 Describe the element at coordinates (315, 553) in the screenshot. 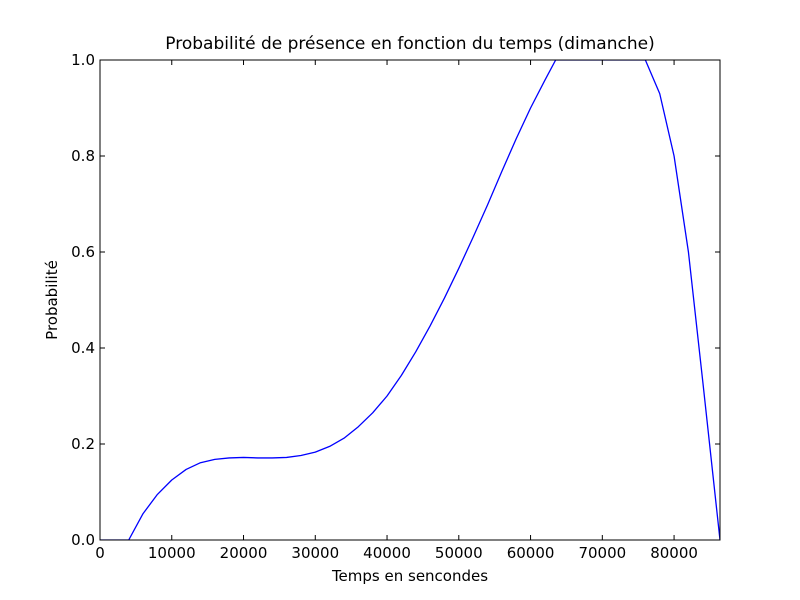

I see `x-tick-label: 30000` at that location.